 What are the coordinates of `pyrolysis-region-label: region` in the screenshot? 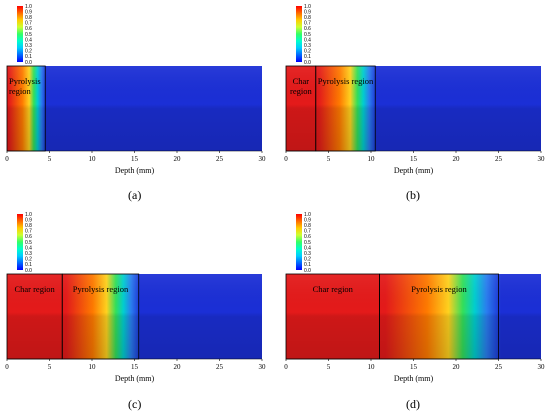 It's located at (20, 91).